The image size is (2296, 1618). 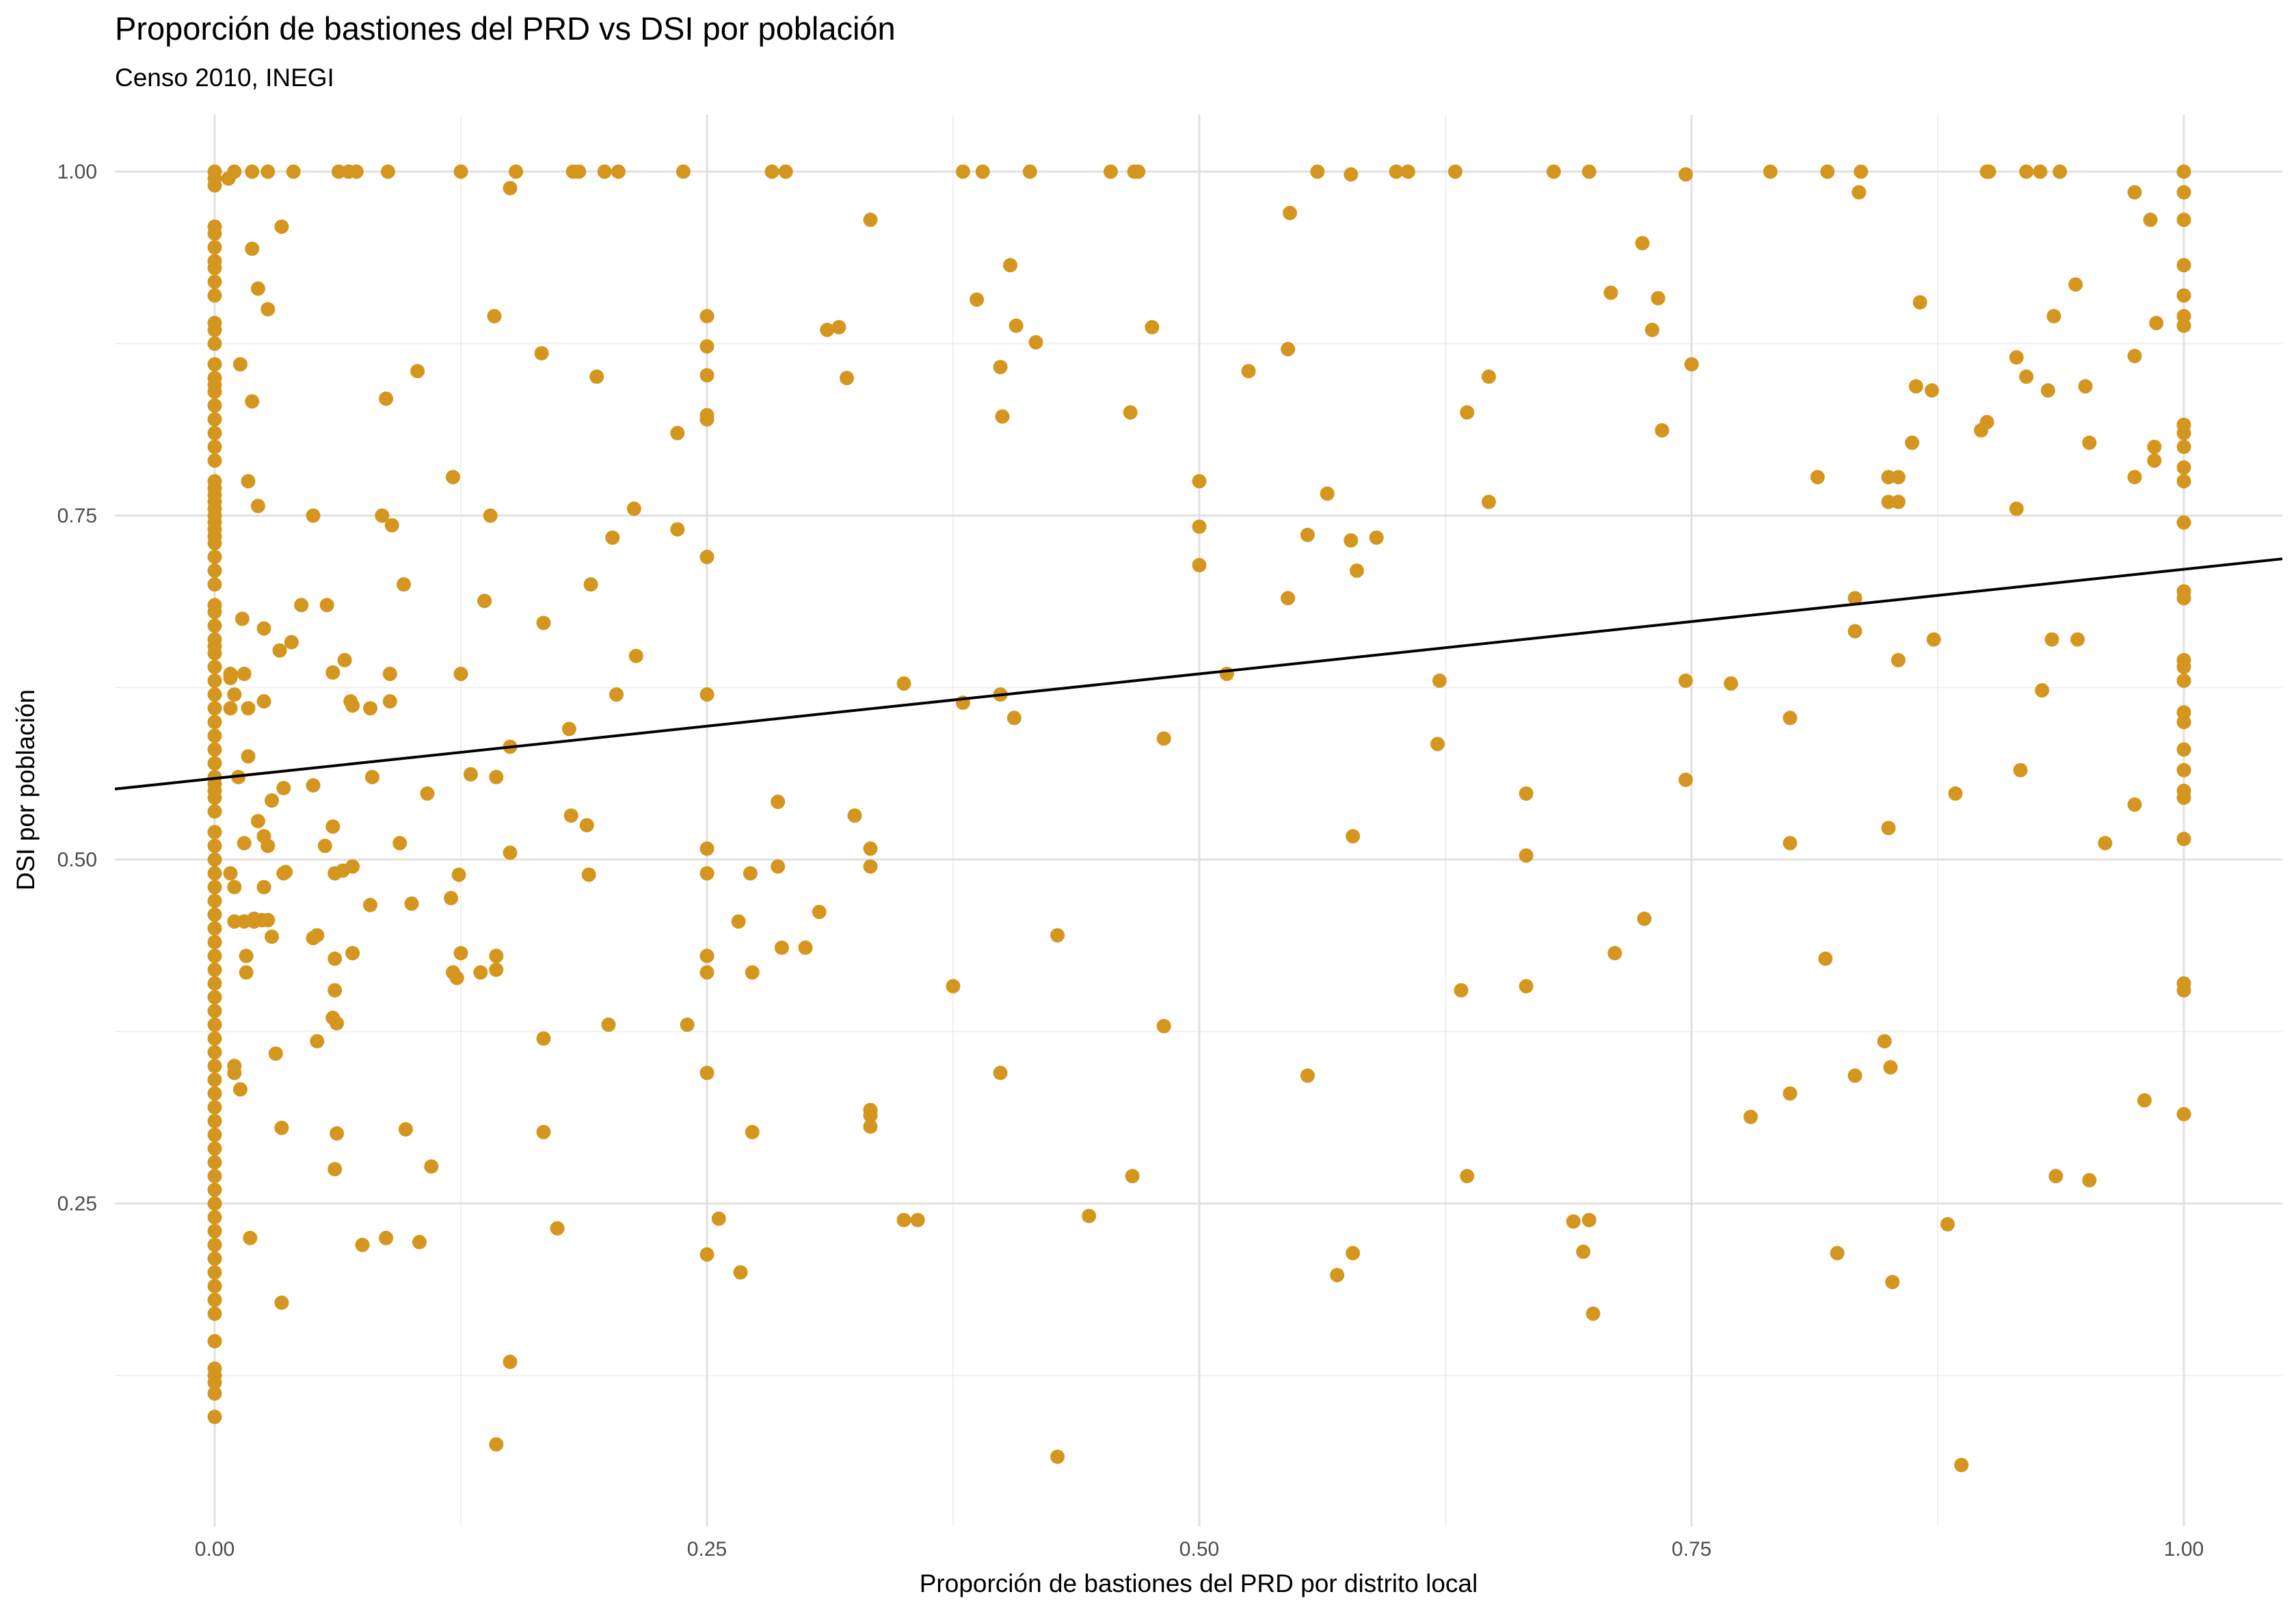 I want to click on x-tick-label: 0.75, so click(x=1691, y=1549).